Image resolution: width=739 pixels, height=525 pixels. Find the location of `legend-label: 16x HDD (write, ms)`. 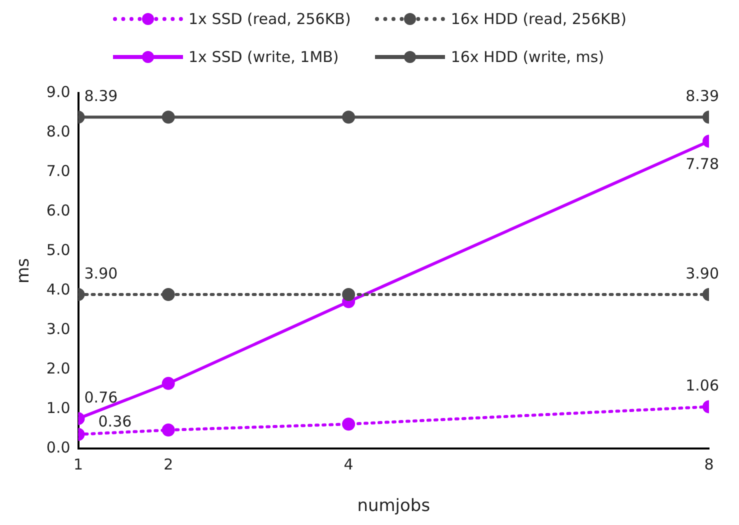

legend-label: 16x HDD (write, ms) is located at coordinates (527, 57).